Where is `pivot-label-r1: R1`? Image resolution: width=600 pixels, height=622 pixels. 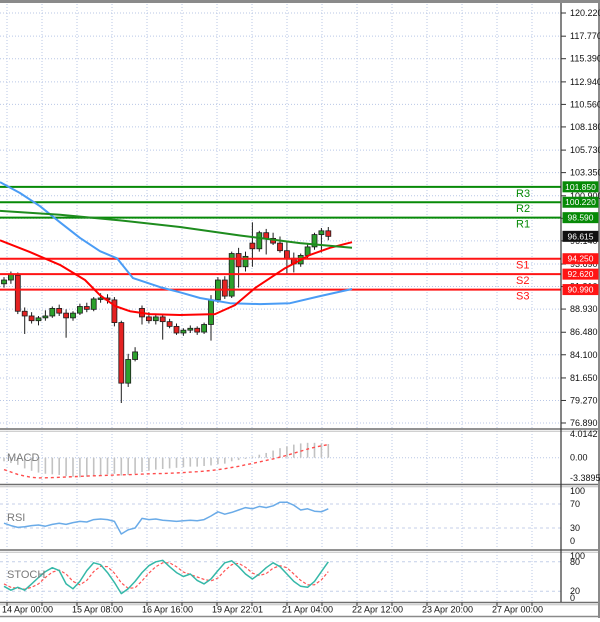
pivot-label-r1: R1 is located at coordinates (523, 225).